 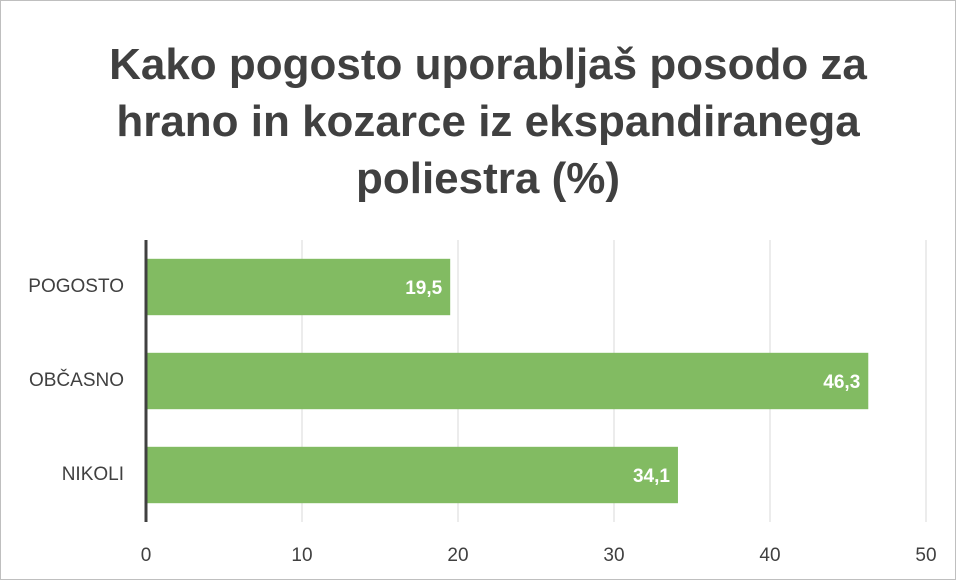 What do you see at coordinates (93, 474) in the screenshot?
I see `y-tick-label: NIKOLI` at bounding box center [93, 474].